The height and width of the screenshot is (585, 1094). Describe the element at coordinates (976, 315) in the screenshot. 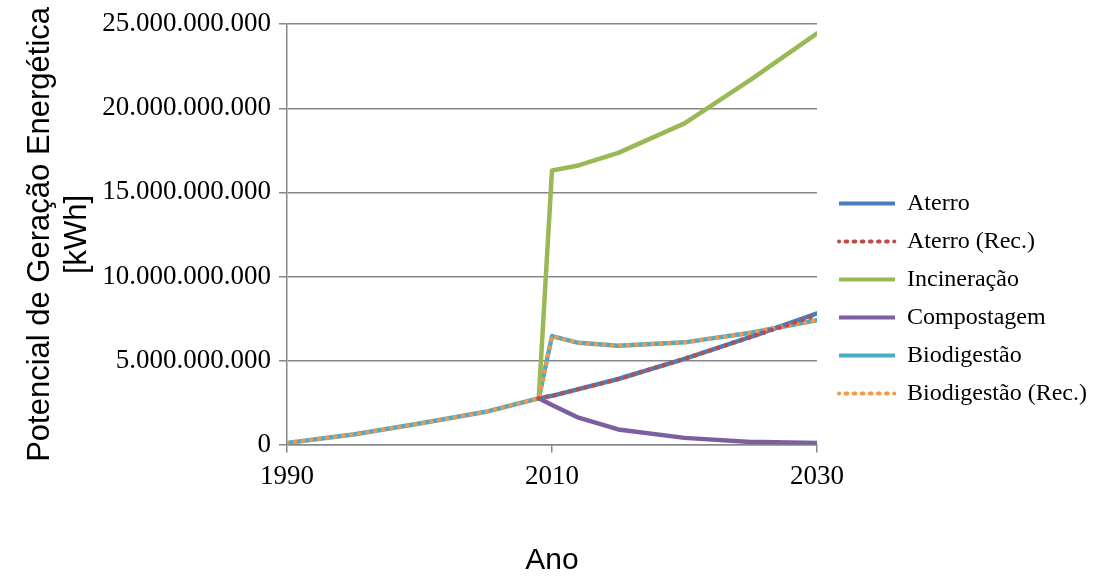

I see `legend-label: Compostagem` at that location.